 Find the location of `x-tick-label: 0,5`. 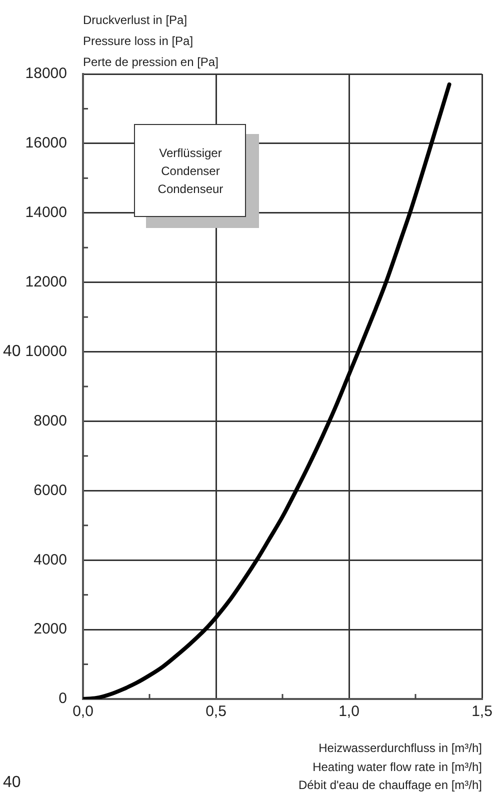

x-tick-label: 0,5 is located at coordinates (216, 711).